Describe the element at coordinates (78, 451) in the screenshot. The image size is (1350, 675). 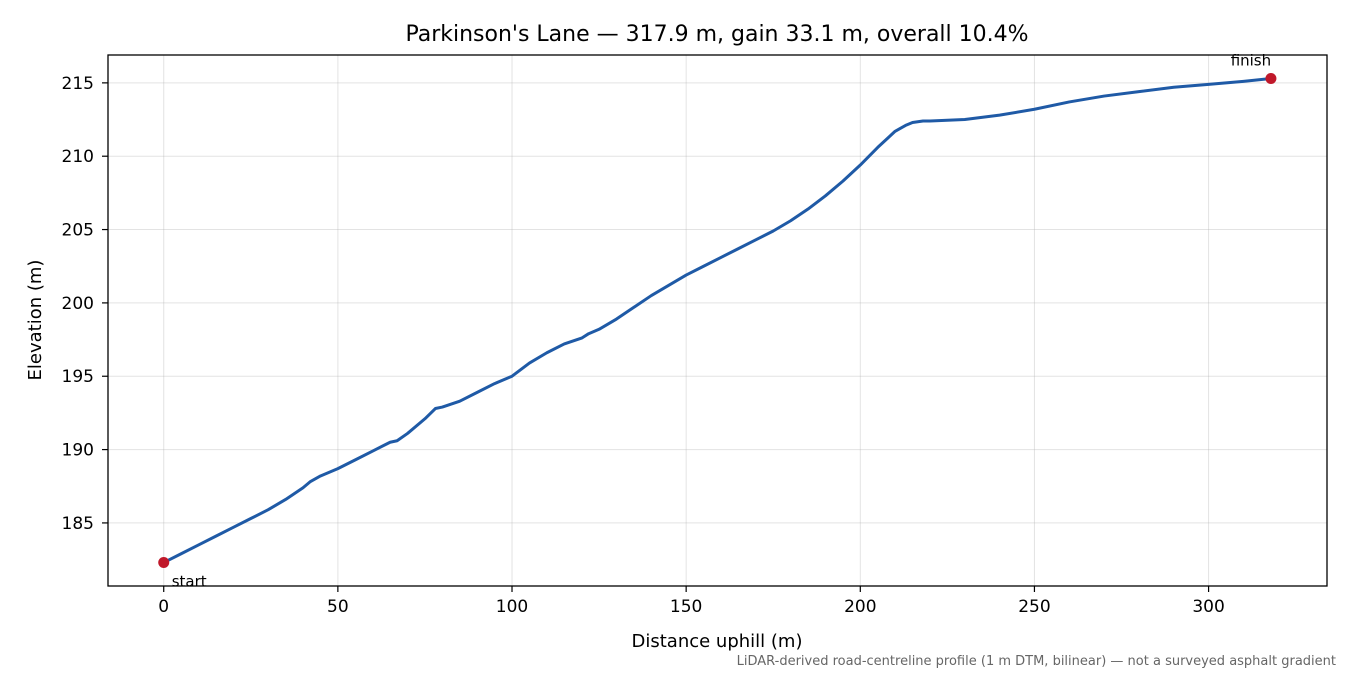
I see `y-tick-label-190: 190` at that location.